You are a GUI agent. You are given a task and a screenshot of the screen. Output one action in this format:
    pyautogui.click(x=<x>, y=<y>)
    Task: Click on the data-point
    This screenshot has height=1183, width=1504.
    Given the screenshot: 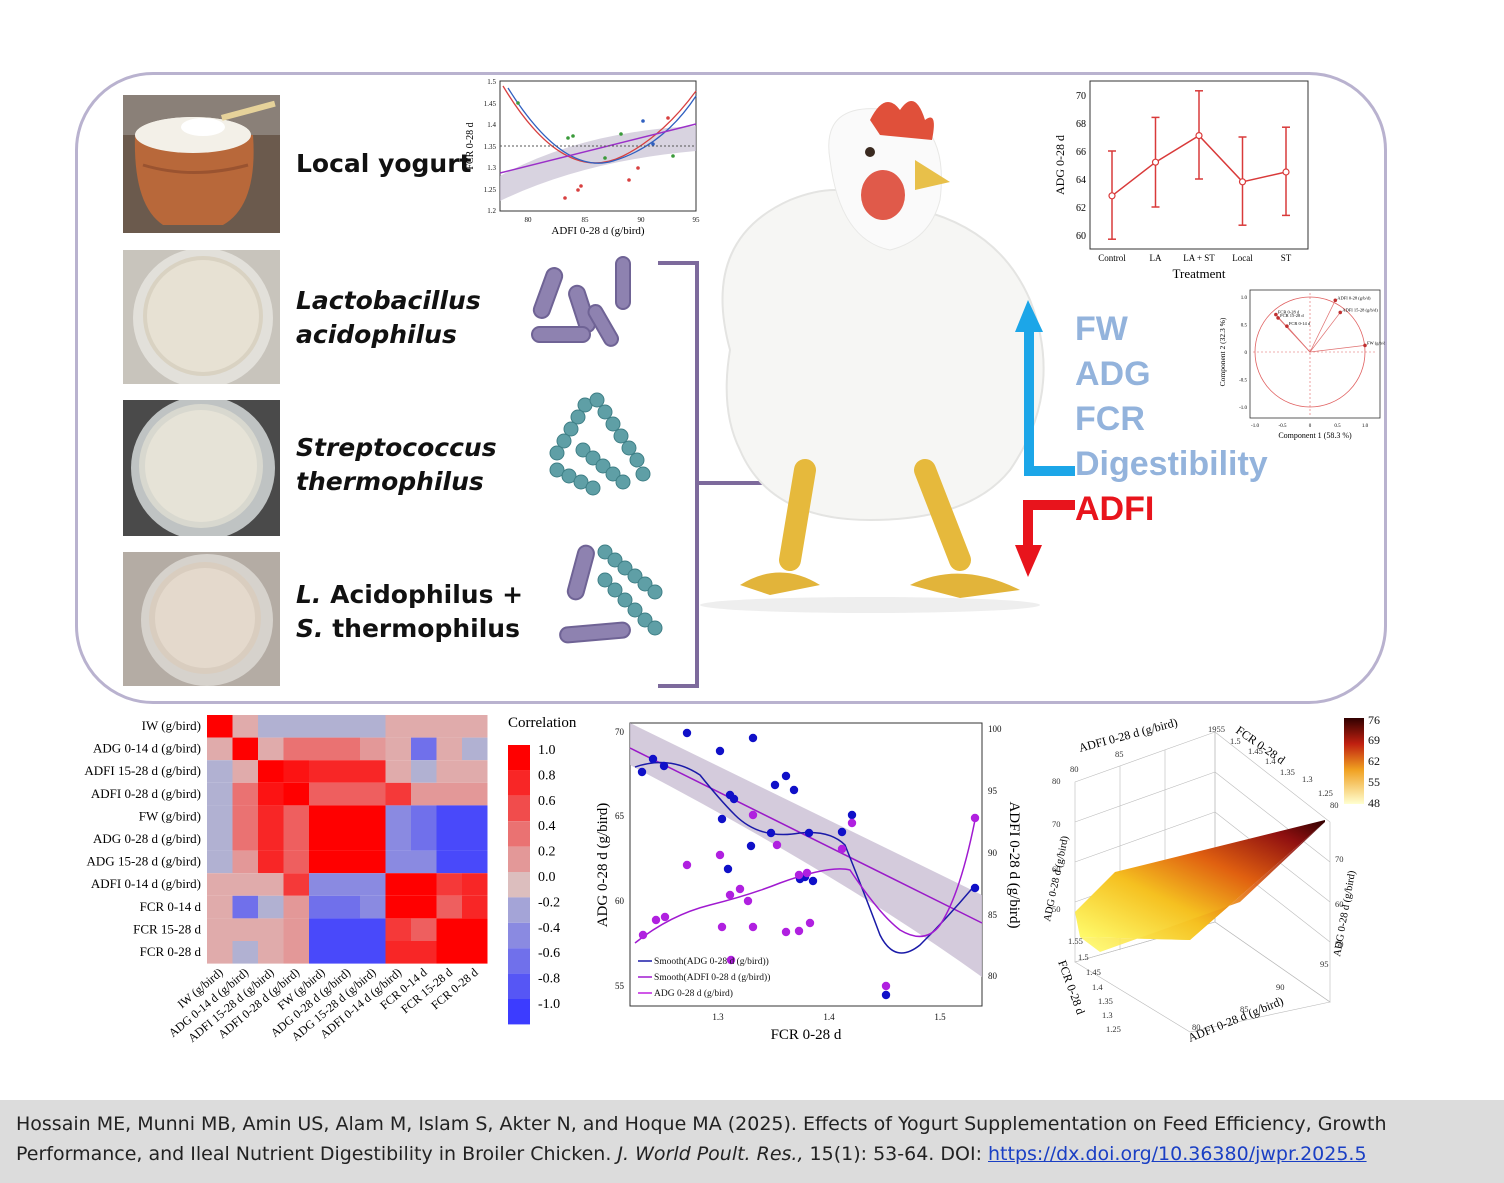 What is the action you would take?
    pyautogui.click(x=1112, y=196)
    